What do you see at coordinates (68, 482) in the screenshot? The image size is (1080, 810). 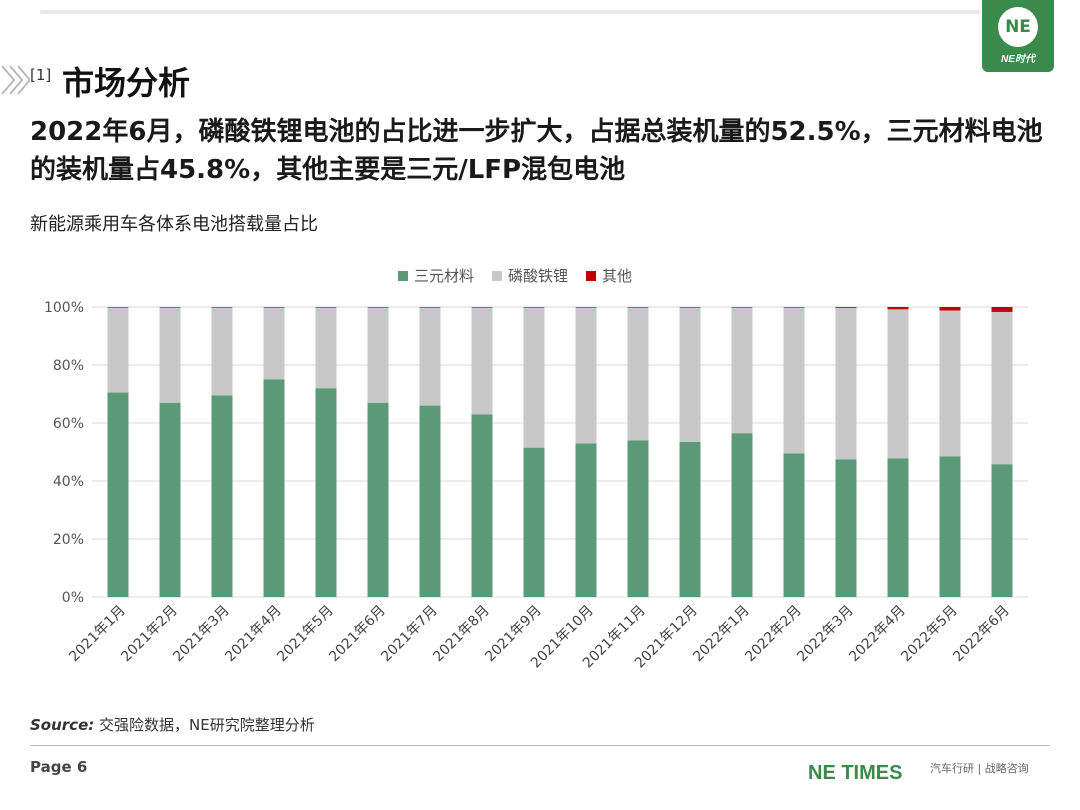 I see `y-tick-label: 40%` at bounding box center [68, 482].